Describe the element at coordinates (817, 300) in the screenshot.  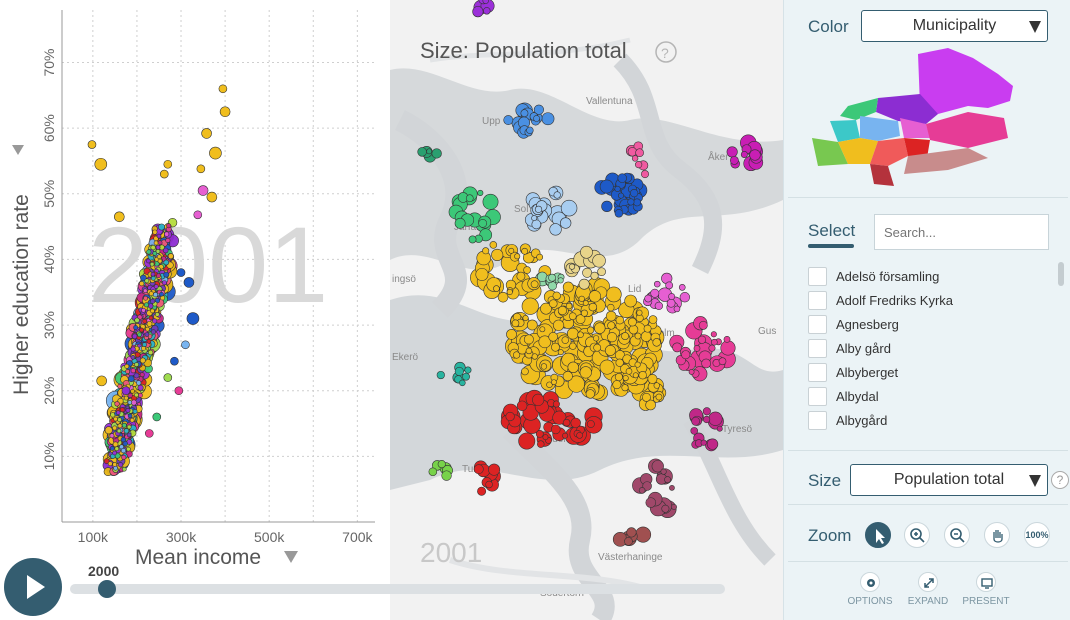
I see `checkbox` at that location.